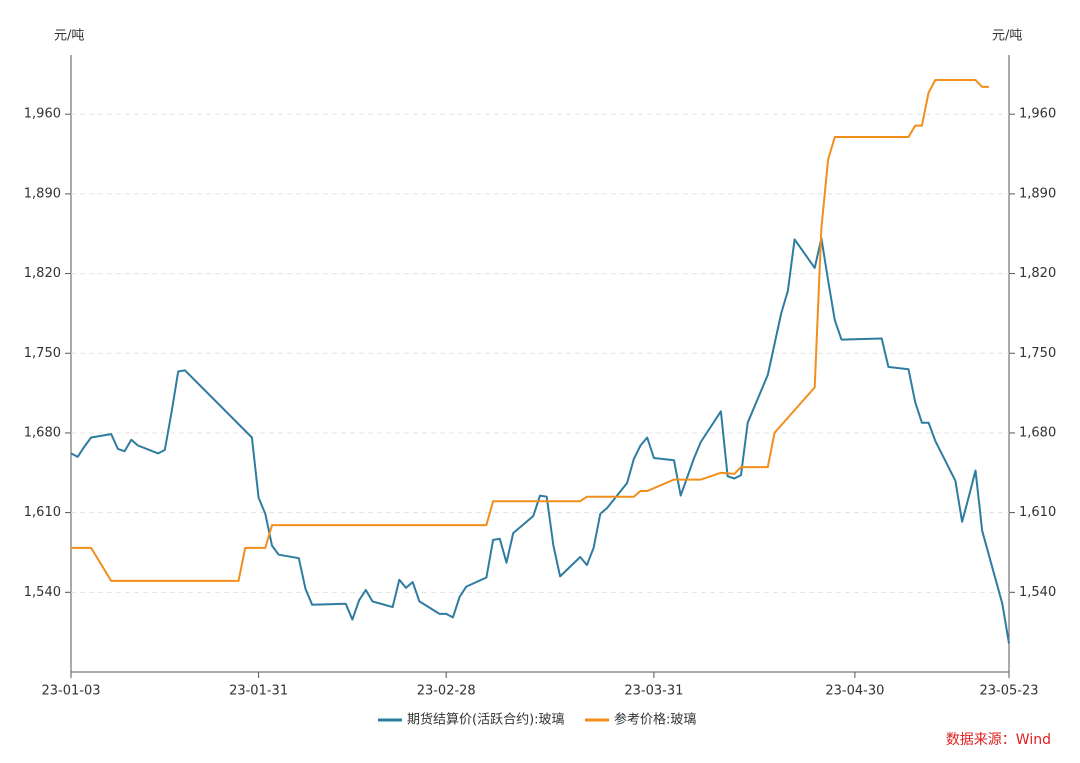 This screenshot has width=1080, height=763. Describe the element at coordinates (446, 691) in the screenshot. I see `x-tick-label: 23-02-28` at that location.